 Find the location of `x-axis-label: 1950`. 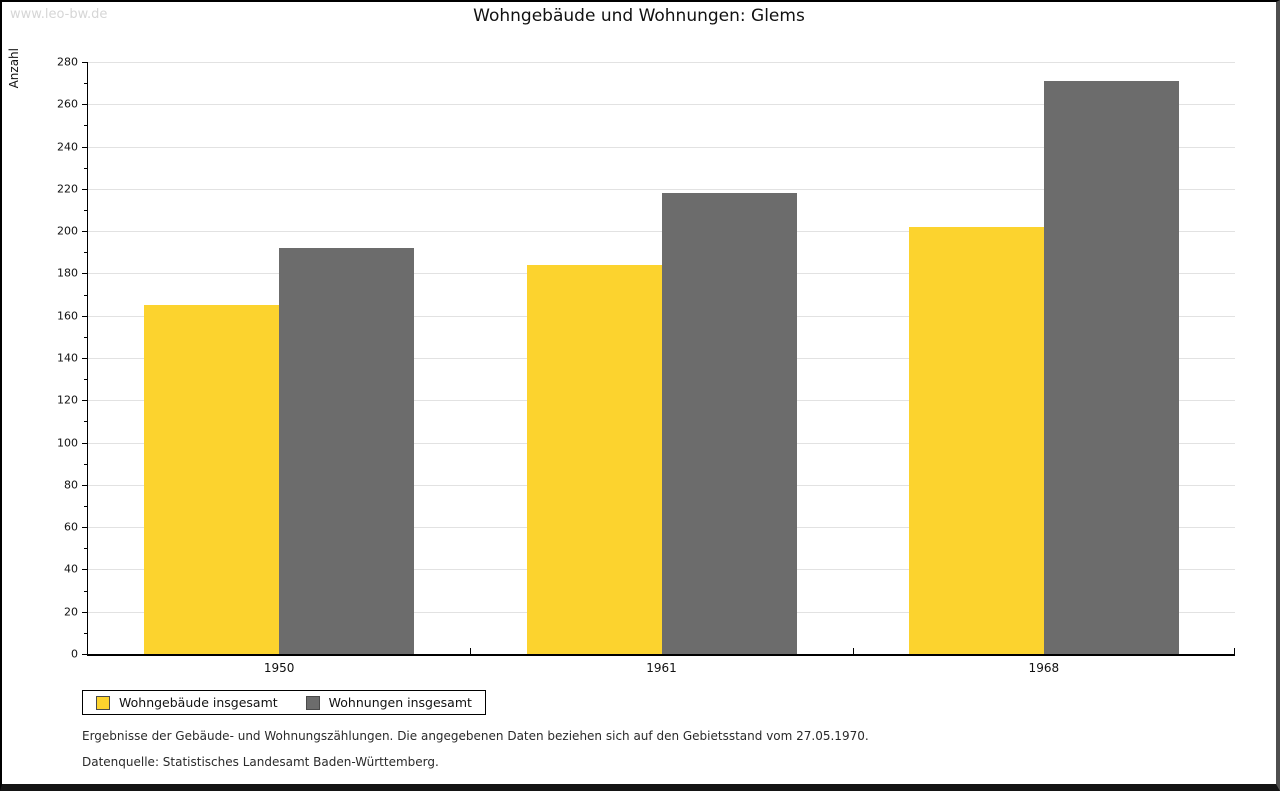

x-axis-label: 1950 is located at coordinates (279, 668).